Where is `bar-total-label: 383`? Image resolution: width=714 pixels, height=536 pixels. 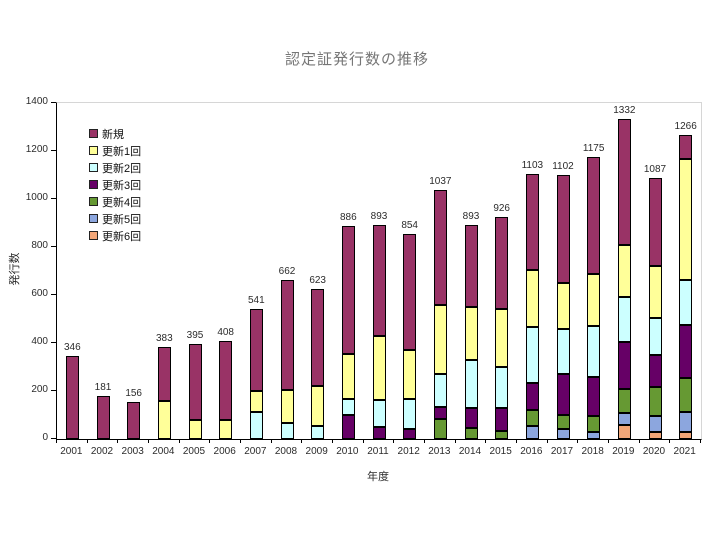 bar-total-label: 383 is located at coordinates (164, 339).